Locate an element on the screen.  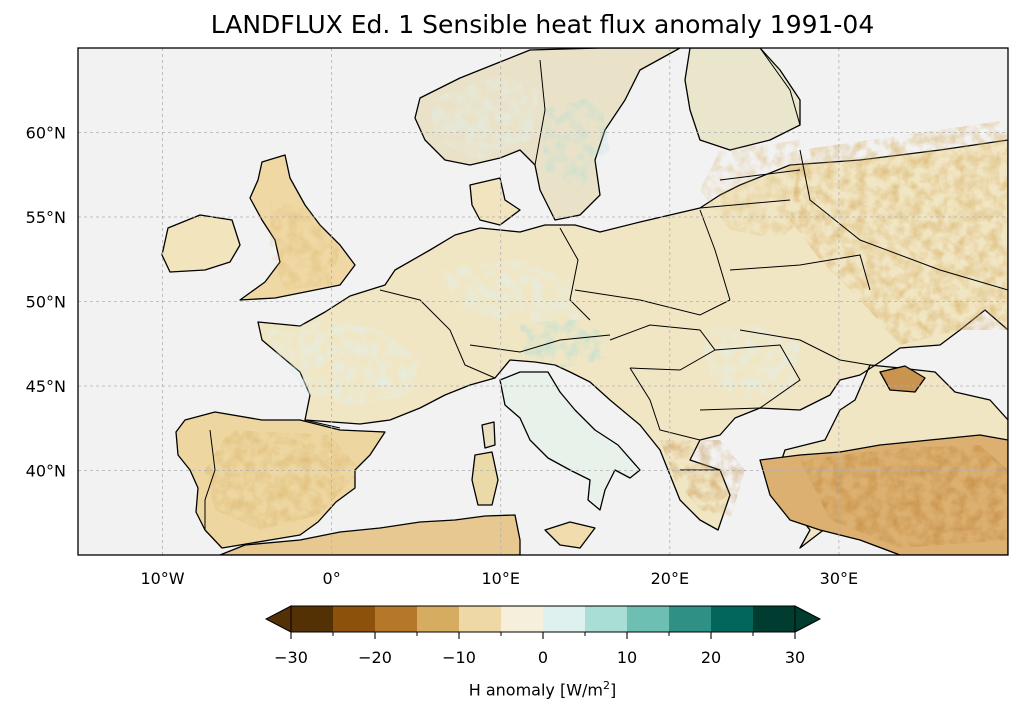
colorbar-tick-label: 0 is located at coordinates (543, 657).